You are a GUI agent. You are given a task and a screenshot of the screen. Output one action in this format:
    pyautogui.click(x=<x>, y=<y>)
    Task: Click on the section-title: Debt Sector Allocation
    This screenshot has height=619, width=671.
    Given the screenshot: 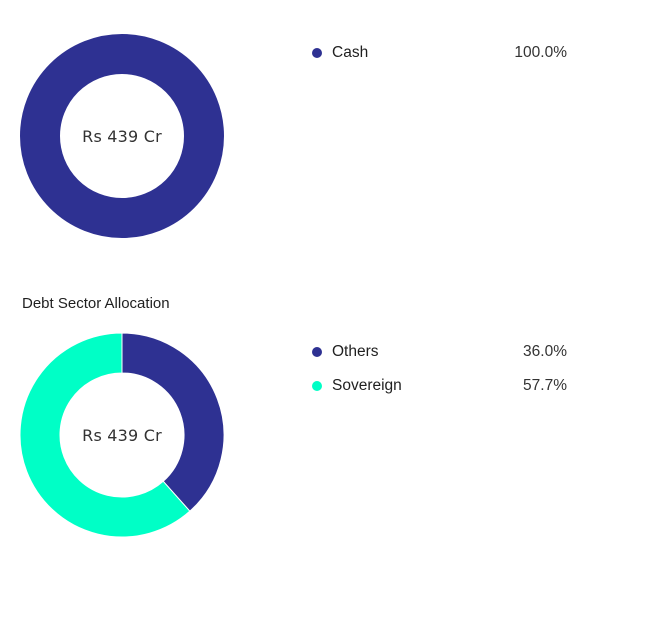 What is the action you would take?
    pyautogui.click(x=96, y=303)
    